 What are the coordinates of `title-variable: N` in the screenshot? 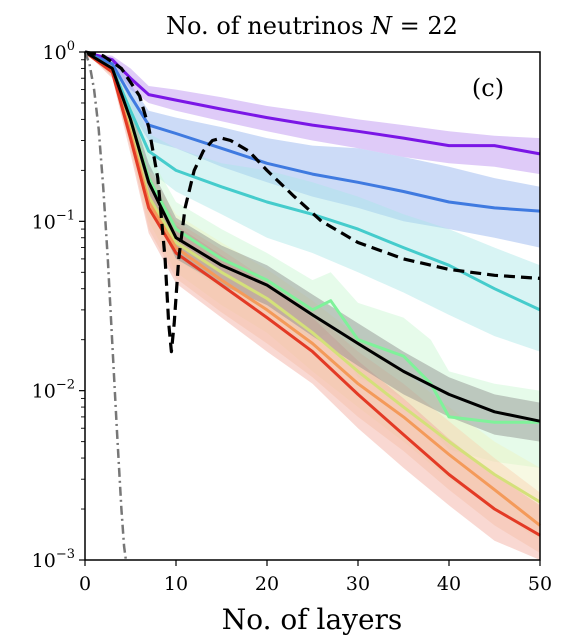 It's located at (381, 26).